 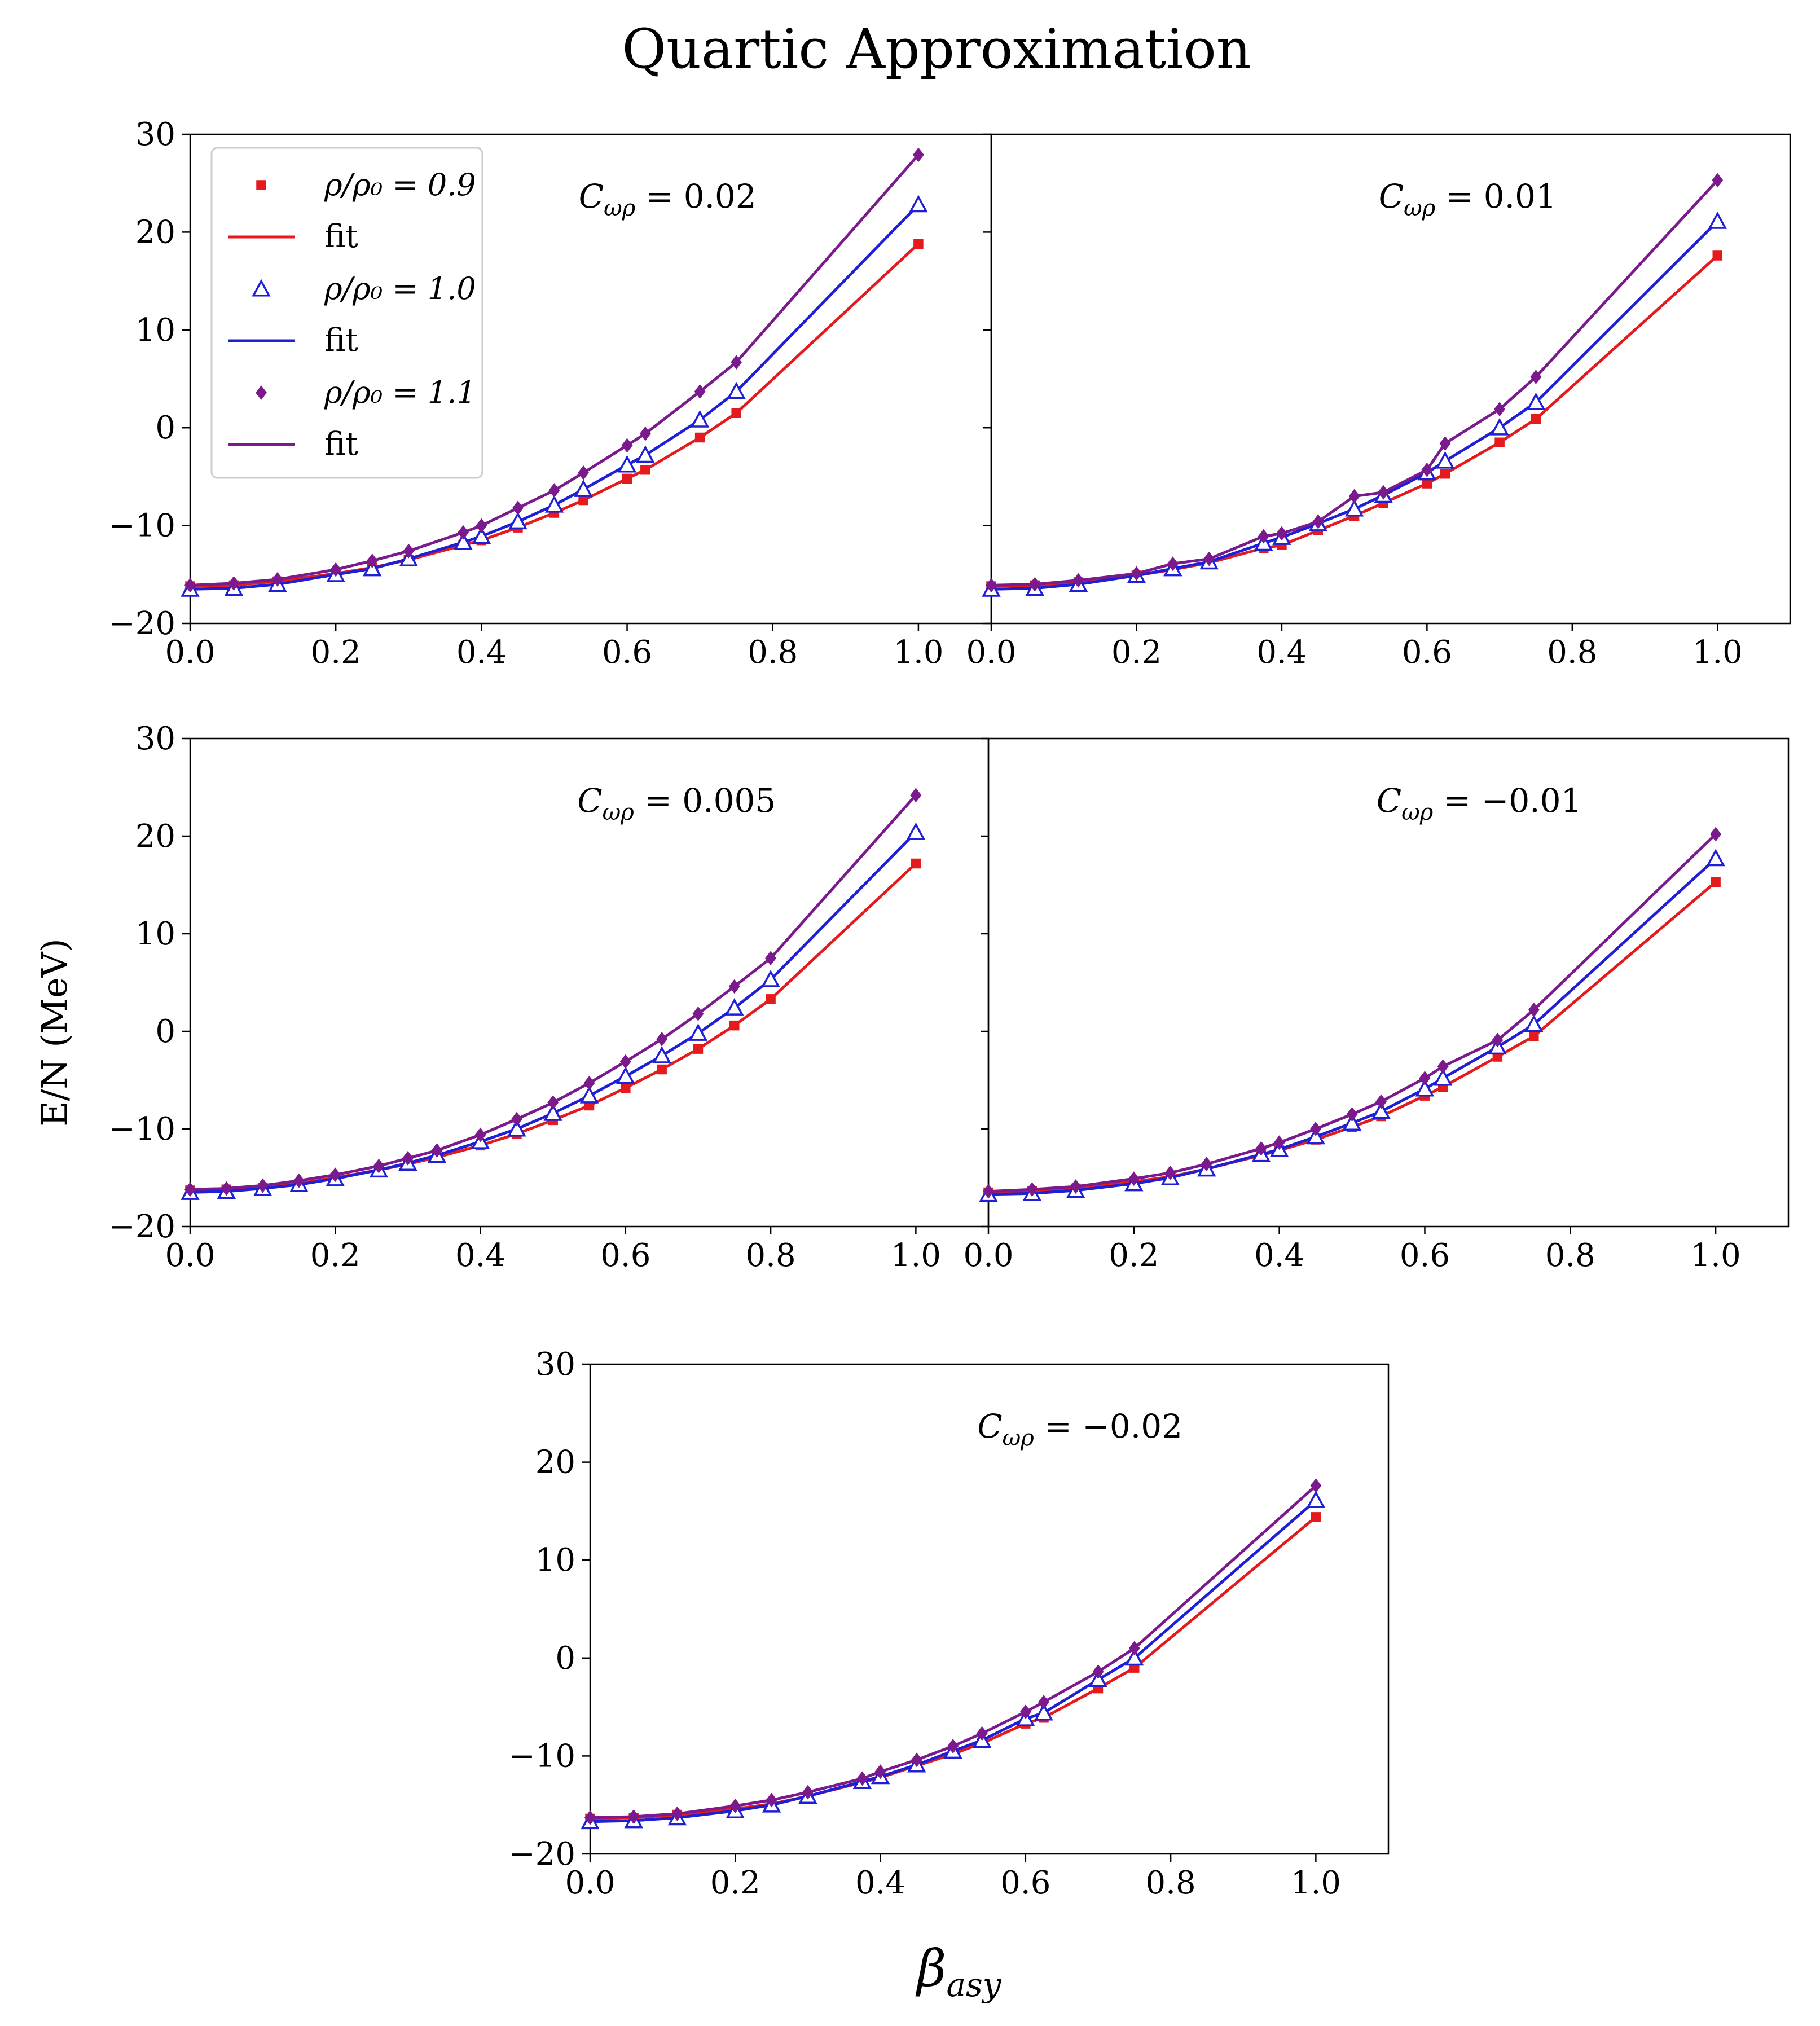 What do you see at coordinates (668, 199) in the screenshot?
I see `panel-annotation: Cωρ = 0.02` at bounding box center [668, 199].